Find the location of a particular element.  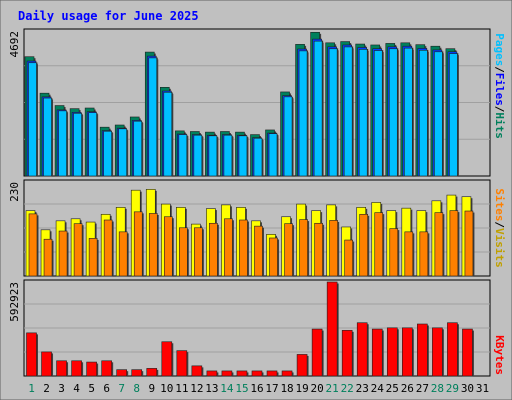

day-label: 13 is located at coordinates (211, 388).